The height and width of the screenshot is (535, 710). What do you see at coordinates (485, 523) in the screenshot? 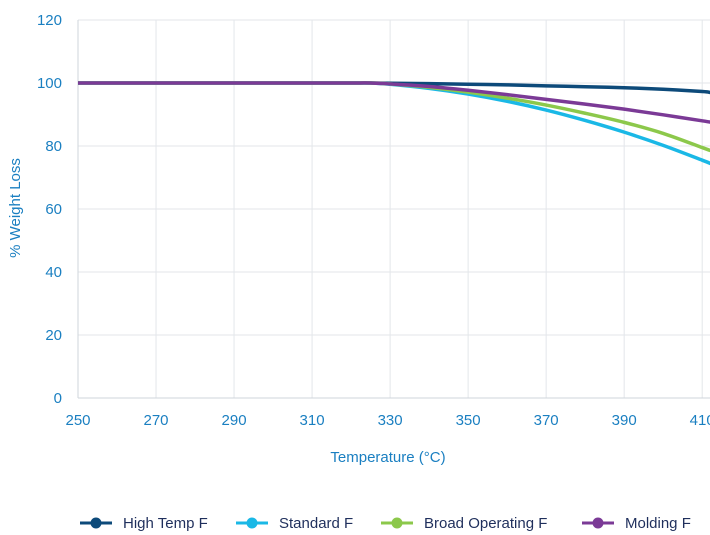
I see `legend-label-broad-operating-f: Broad Operating F` at bounding box center [485, 523].